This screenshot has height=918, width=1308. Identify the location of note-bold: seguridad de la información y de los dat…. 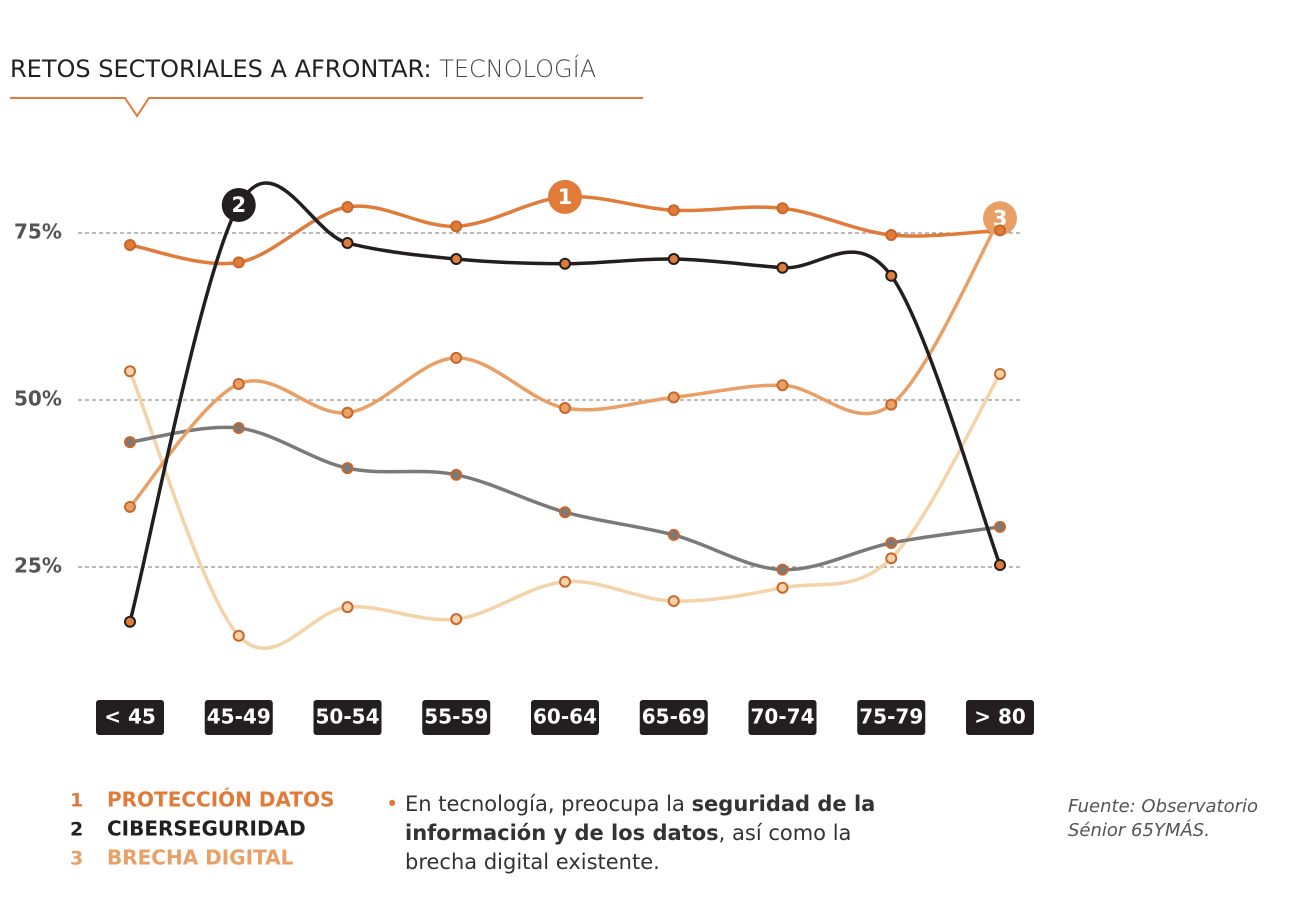
(640, 818).